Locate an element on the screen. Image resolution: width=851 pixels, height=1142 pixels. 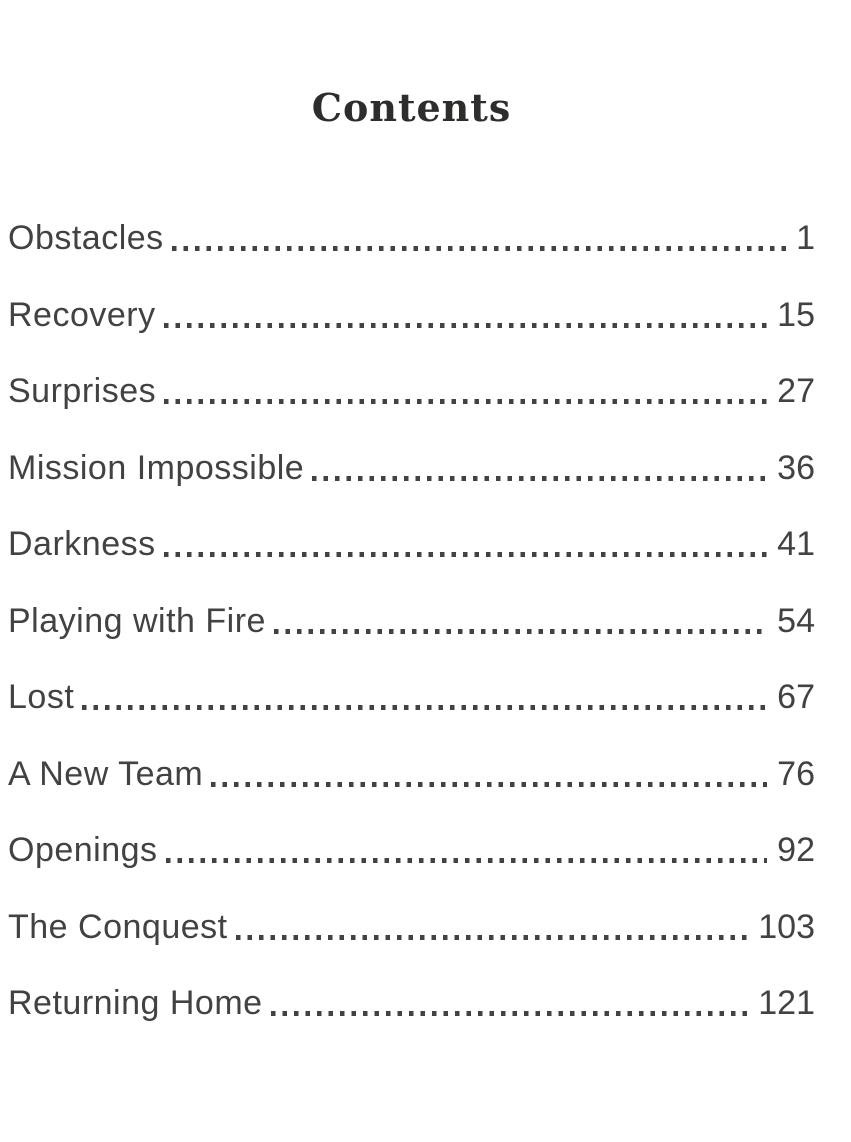
chapter-title: Returning Home is located at coordinates (135, 1003).